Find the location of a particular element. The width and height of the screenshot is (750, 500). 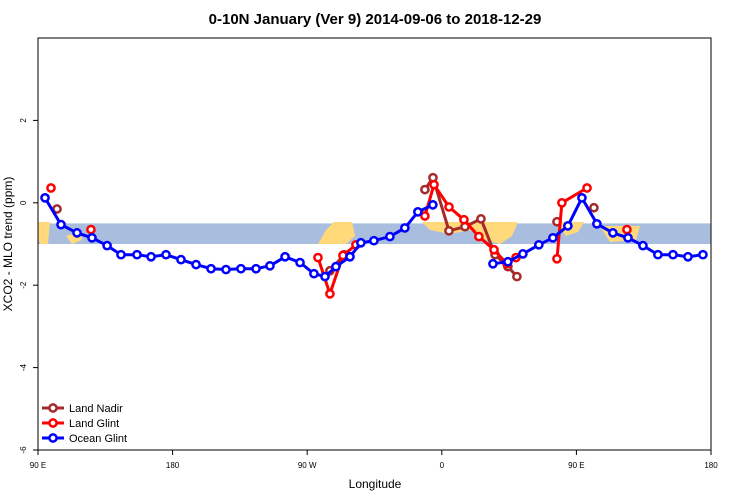

x-tick-label: 0 is located at coordinates (442, 465).